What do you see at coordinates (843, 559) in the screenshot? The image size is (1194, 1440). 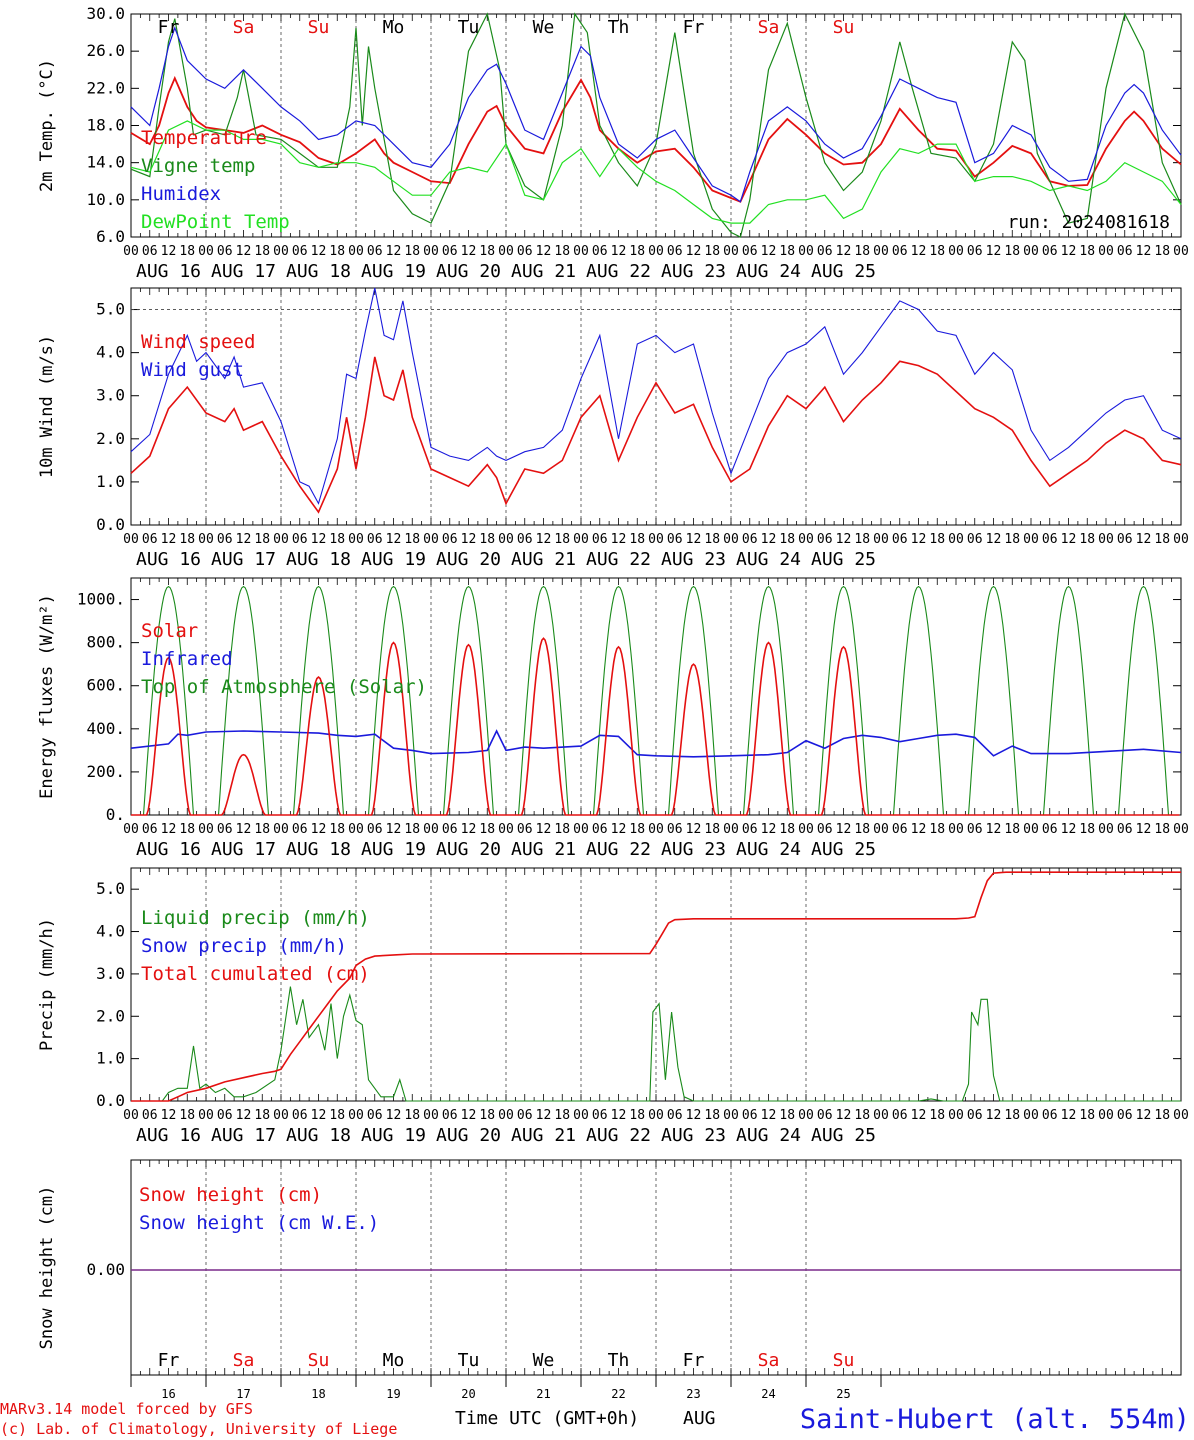 I see `day-label: AUG 25` at bounding box center [843, 559].